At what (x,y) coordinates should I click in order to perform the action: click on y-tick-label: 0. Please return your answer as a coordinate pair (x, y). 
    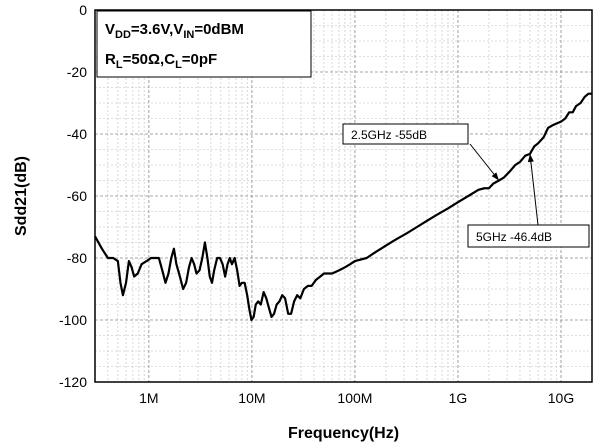
    Looking at the image, I should click on (83, 10).